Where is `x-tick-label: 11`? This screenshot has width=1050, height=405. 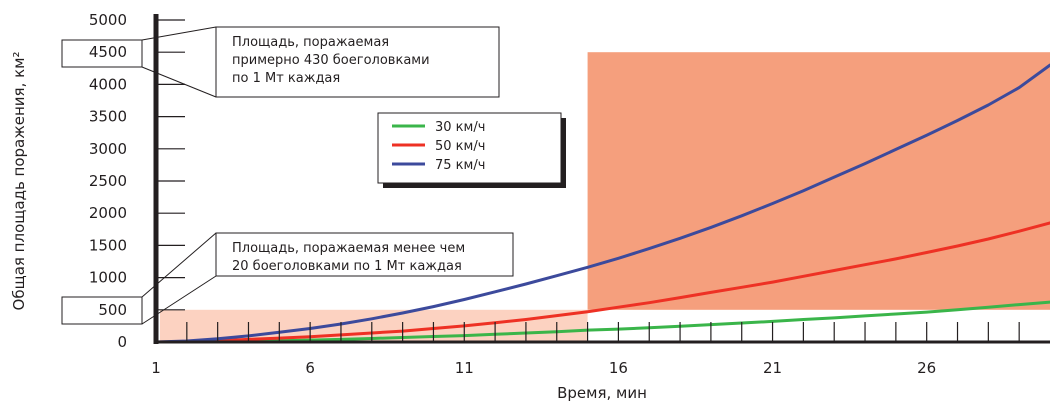
x-tick-label: 11 is located at coordinates (464, 368).